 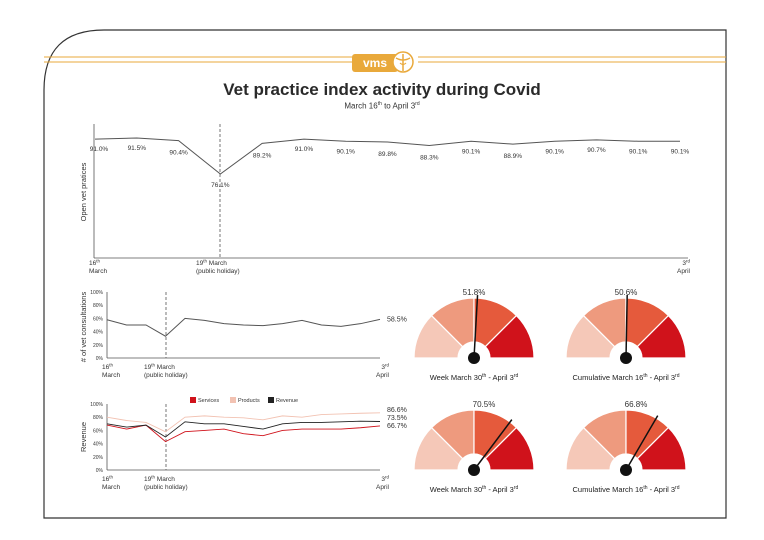 I want to click on chart3-end-label: 66.7%, so click(x=397, y=426).